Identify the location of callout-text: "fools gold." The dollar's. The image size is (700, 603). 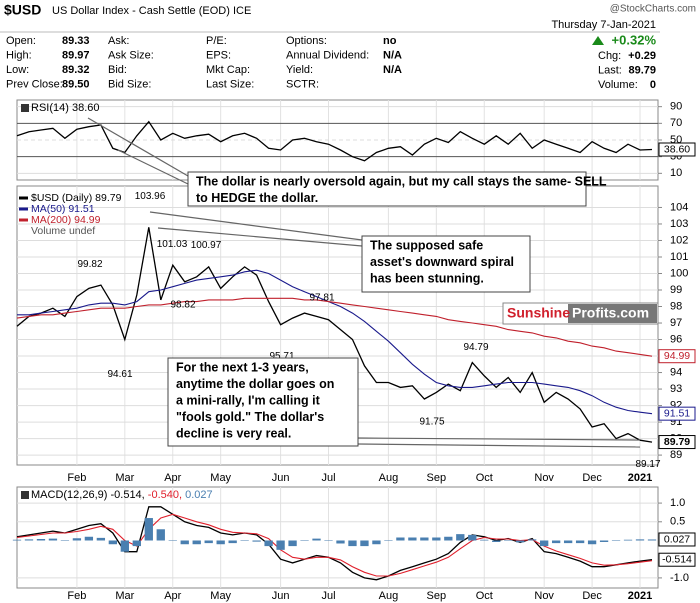
(250, 417).